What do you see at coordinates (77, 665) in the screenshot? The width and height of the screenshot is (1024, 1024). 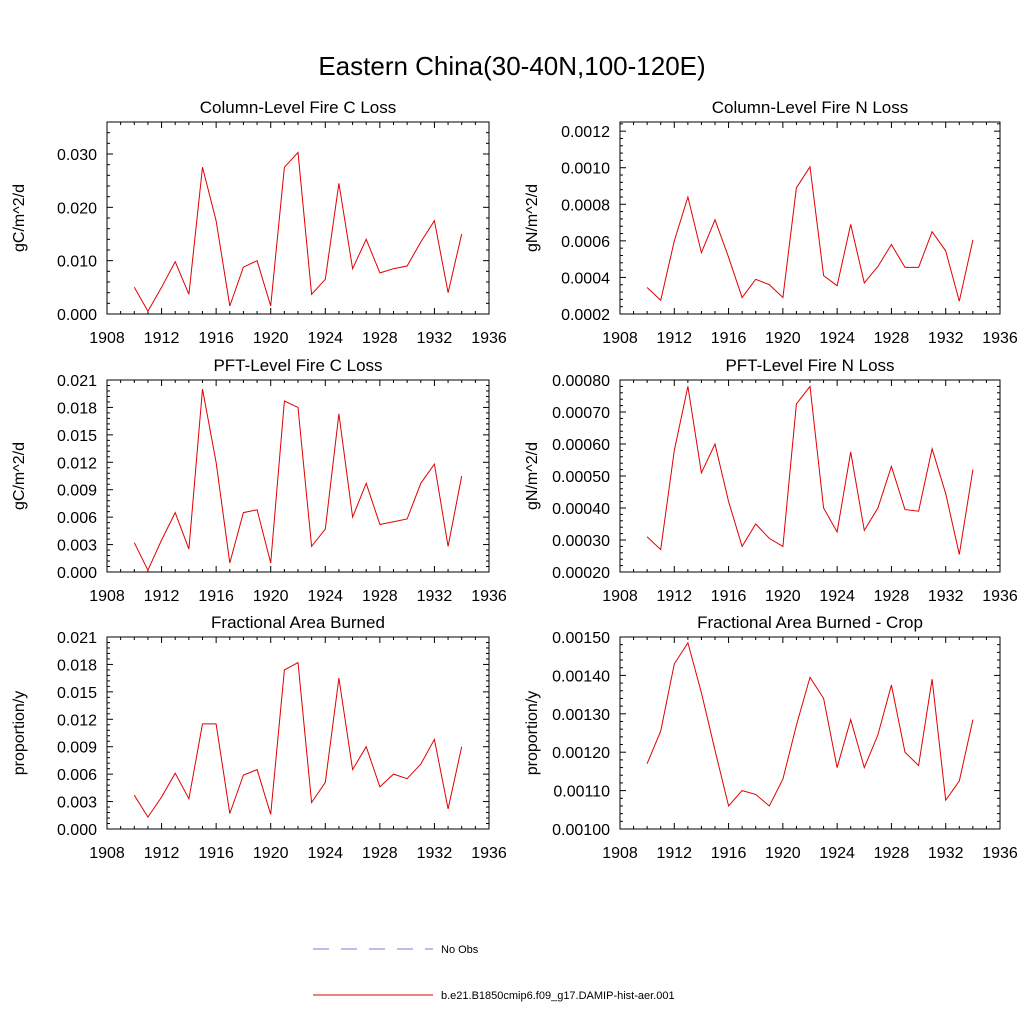 I see `y-tick-label: 0.018` at bounding box center [77, 665].